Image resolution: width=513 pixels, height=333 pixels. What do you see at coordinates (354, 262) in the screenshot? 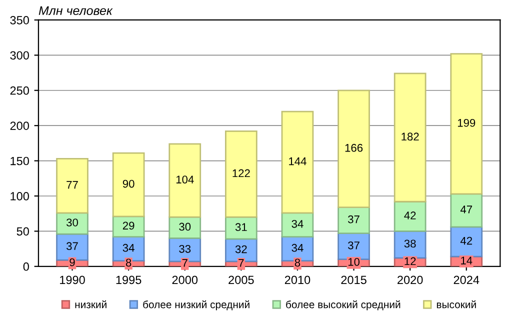
I see `data-label: 10` at bounding box center [354, 262].